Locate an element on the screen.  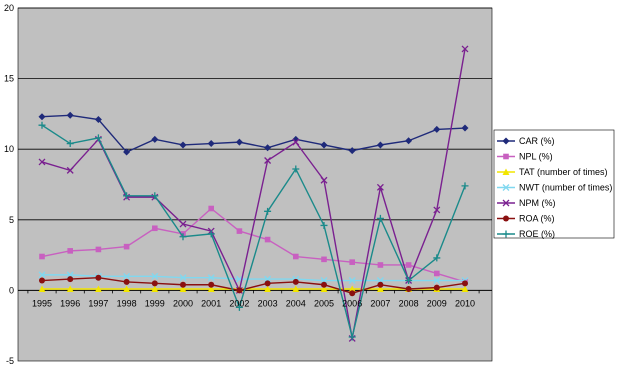
x-tick-label: 2004 is located at coordinates (296, 303).